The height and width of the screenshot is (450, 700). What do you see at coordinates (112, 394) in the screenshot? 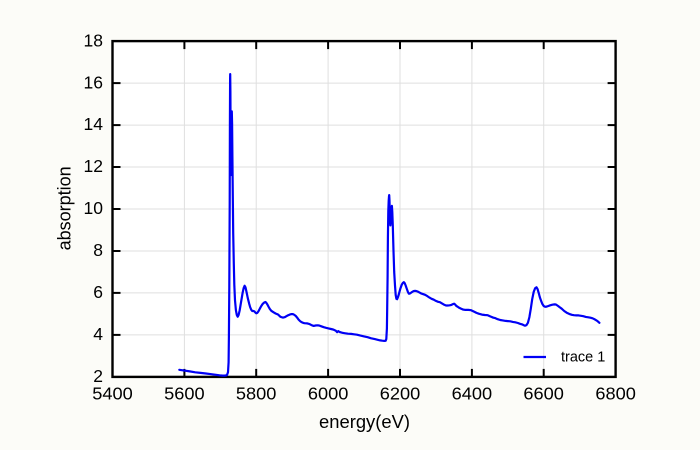
I see `svg-text: 5400` at bounding box center [112, 394].